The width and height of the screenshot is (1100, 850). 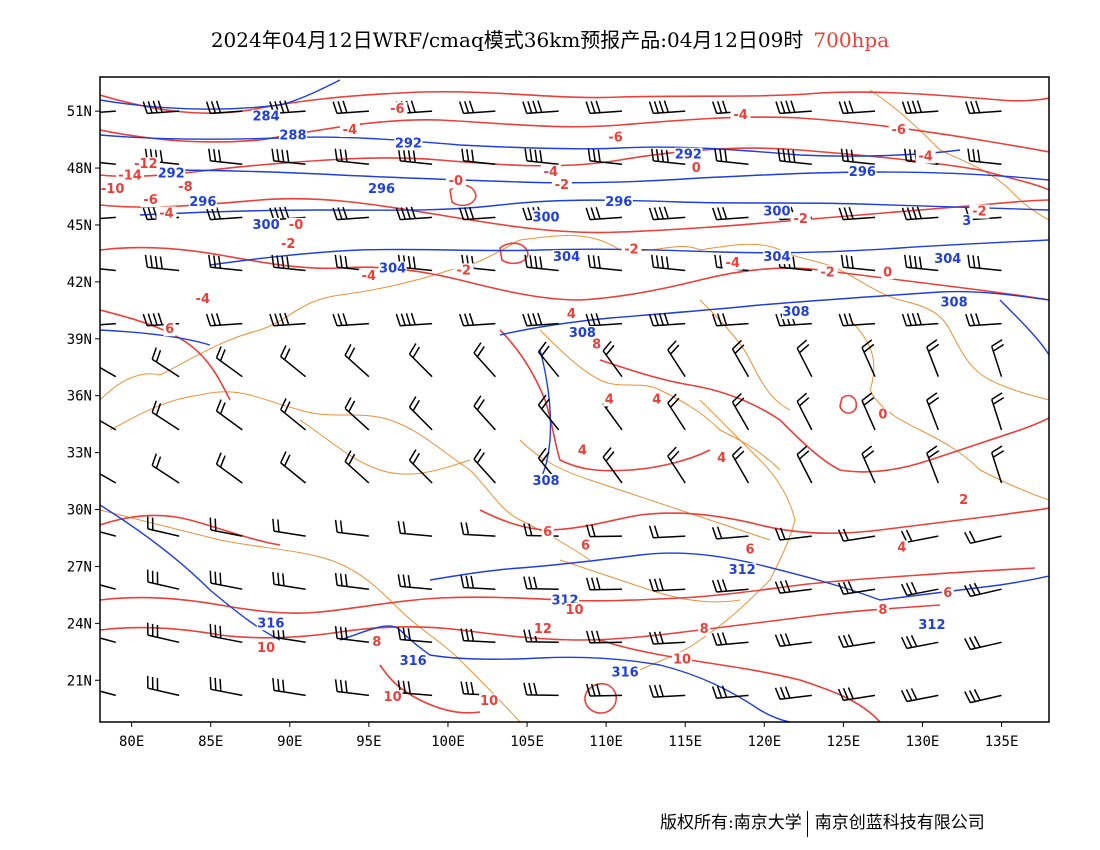 I want to click on lat-tick-label: 42N, so click(x=79, y=283).